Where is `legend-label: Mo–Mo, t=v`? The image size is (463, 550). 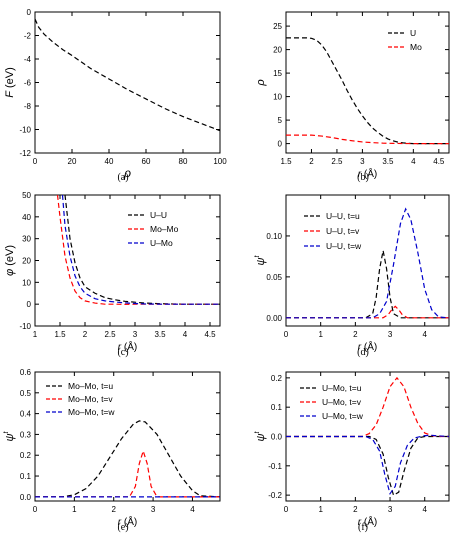 legend-label: Mo–Mo, t=v is located at coordinates (90, 399).